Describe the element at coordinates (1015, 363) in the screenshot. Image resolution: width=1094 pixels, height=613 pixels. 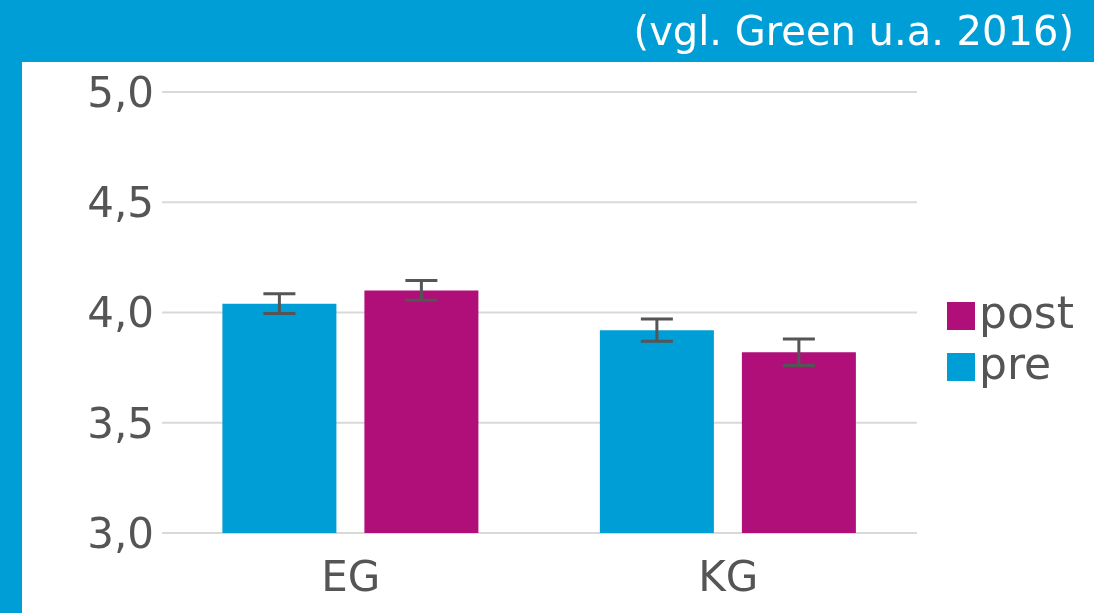
I see `legend-label: pre` at that location.